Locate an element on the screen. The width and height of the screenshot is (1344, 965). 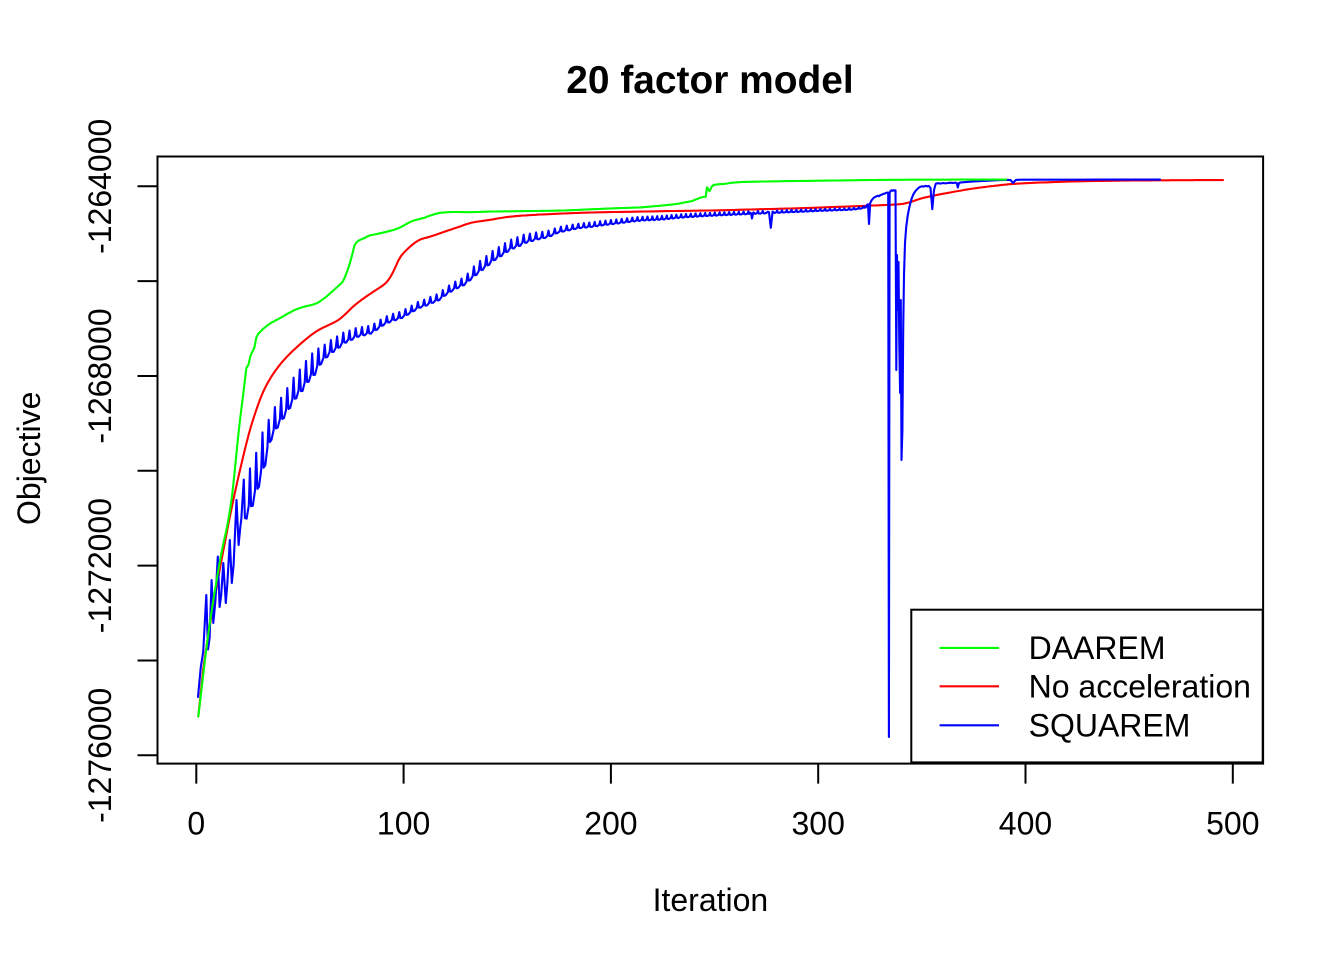
svg-text: No acceleration is located at coordinates (1140, 687).